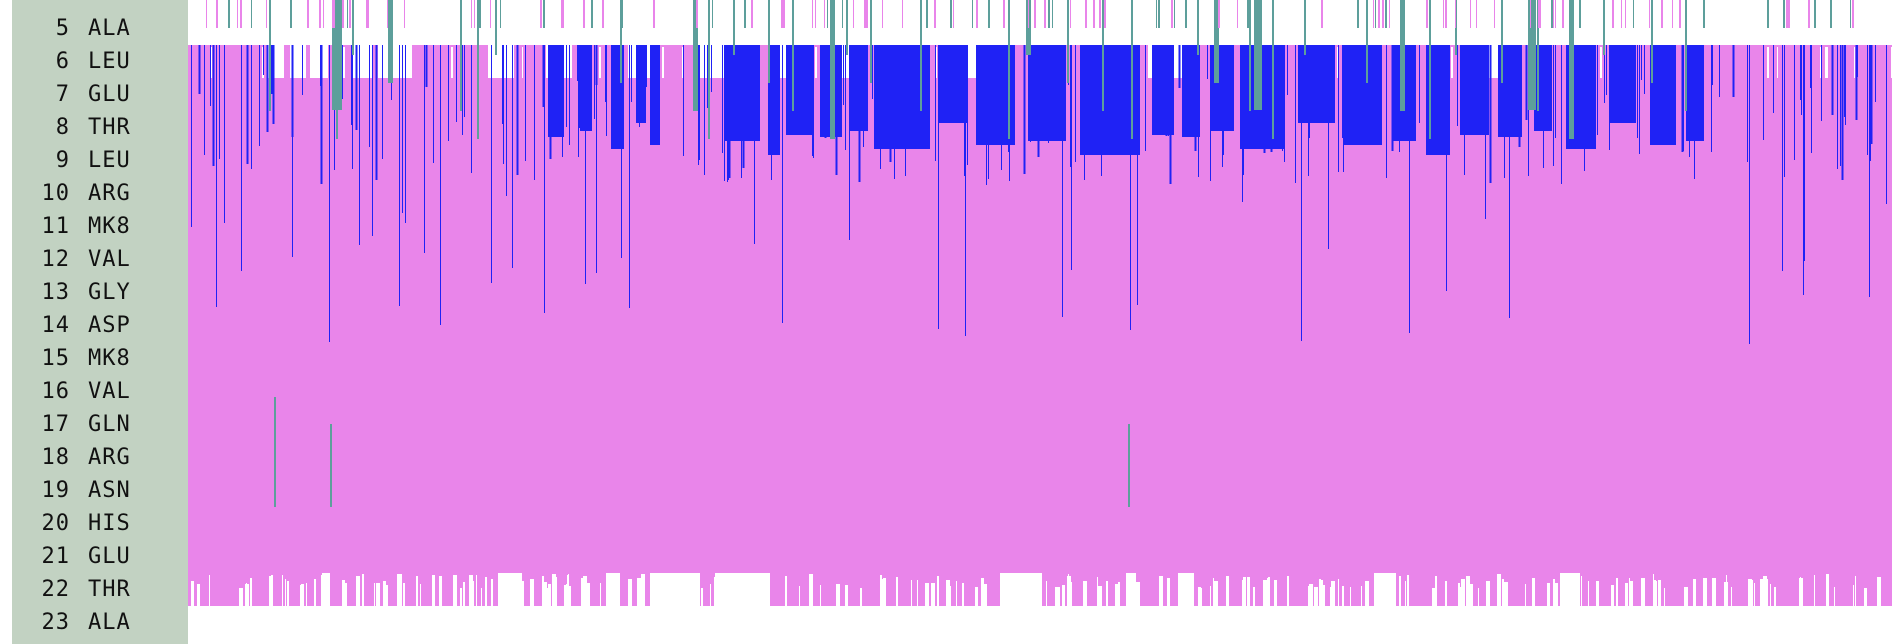  What do you see at coordinates (62, 160) in the screenshot?
I see `residue-number: 9` at bounding box center [62, 160].